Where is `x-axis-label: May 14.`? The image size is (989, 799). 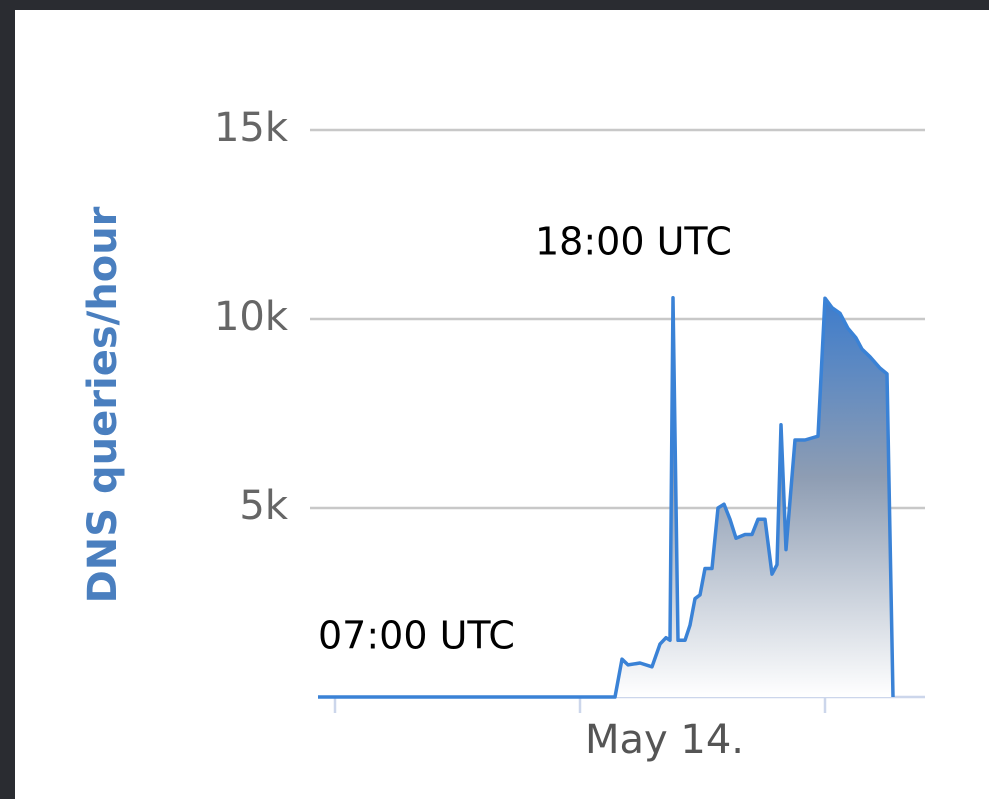
x-axis-label: May 14. is located at coordinates (664, 740).